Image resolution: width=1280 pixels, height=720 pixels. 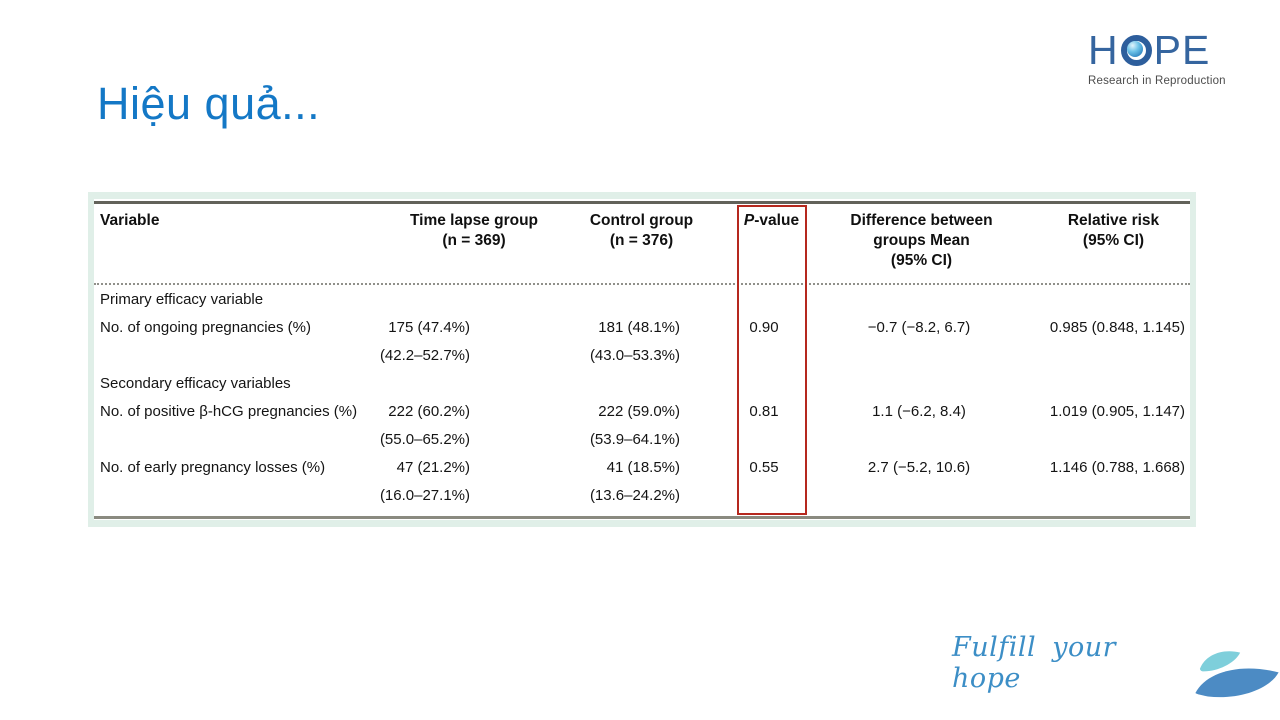 What do you see at coordinates (1117, 327) in the screenshot?
I see `cell-relative-risk: 0.985 (0.848, 1.145)` at bounding box center [1117, 327].